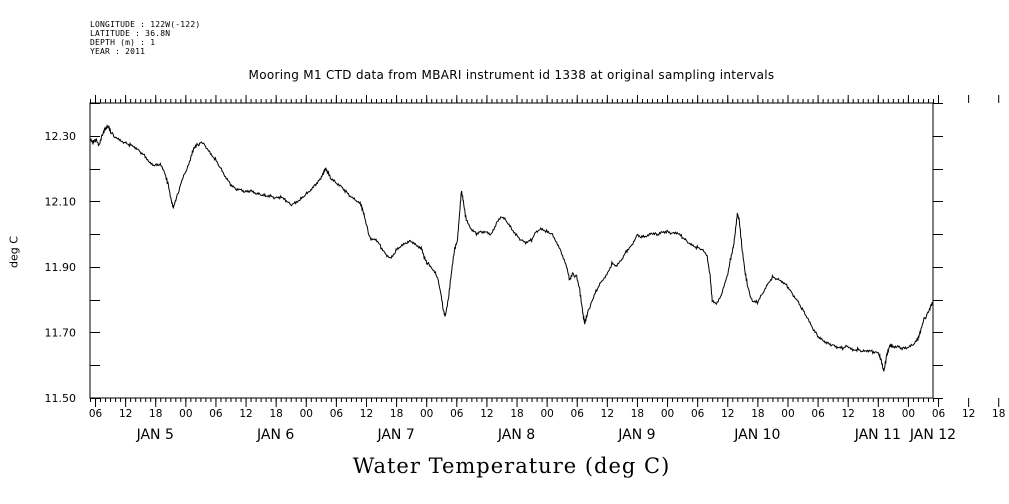  What do you see at coordinates (877, 435) in the screenshot?
I see `x-day-label: JAN 11` at bounding box center [877, 435].